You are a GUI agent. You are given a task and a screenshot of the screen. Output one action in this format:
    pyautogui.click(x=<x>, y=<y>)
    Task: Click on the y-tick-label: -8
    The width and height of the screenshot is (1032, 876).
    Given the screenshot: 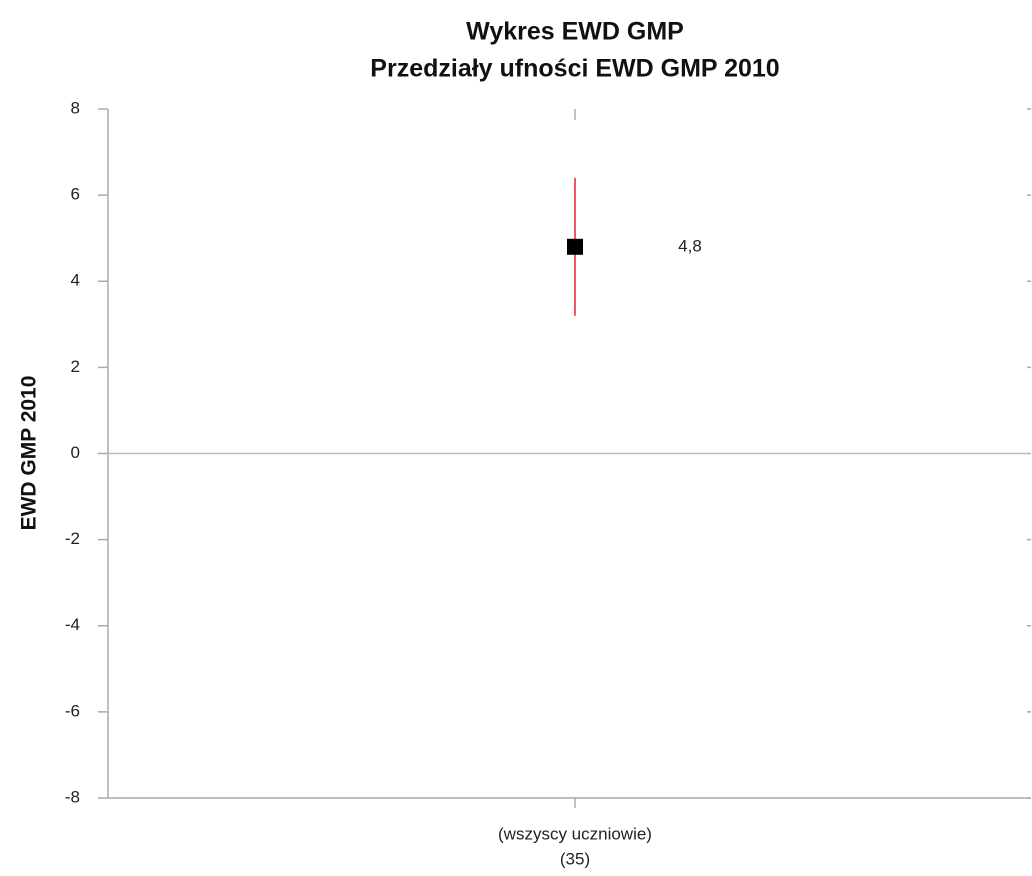 What is the action you would take?
    pyautogui.click(x=72, y=796)
    